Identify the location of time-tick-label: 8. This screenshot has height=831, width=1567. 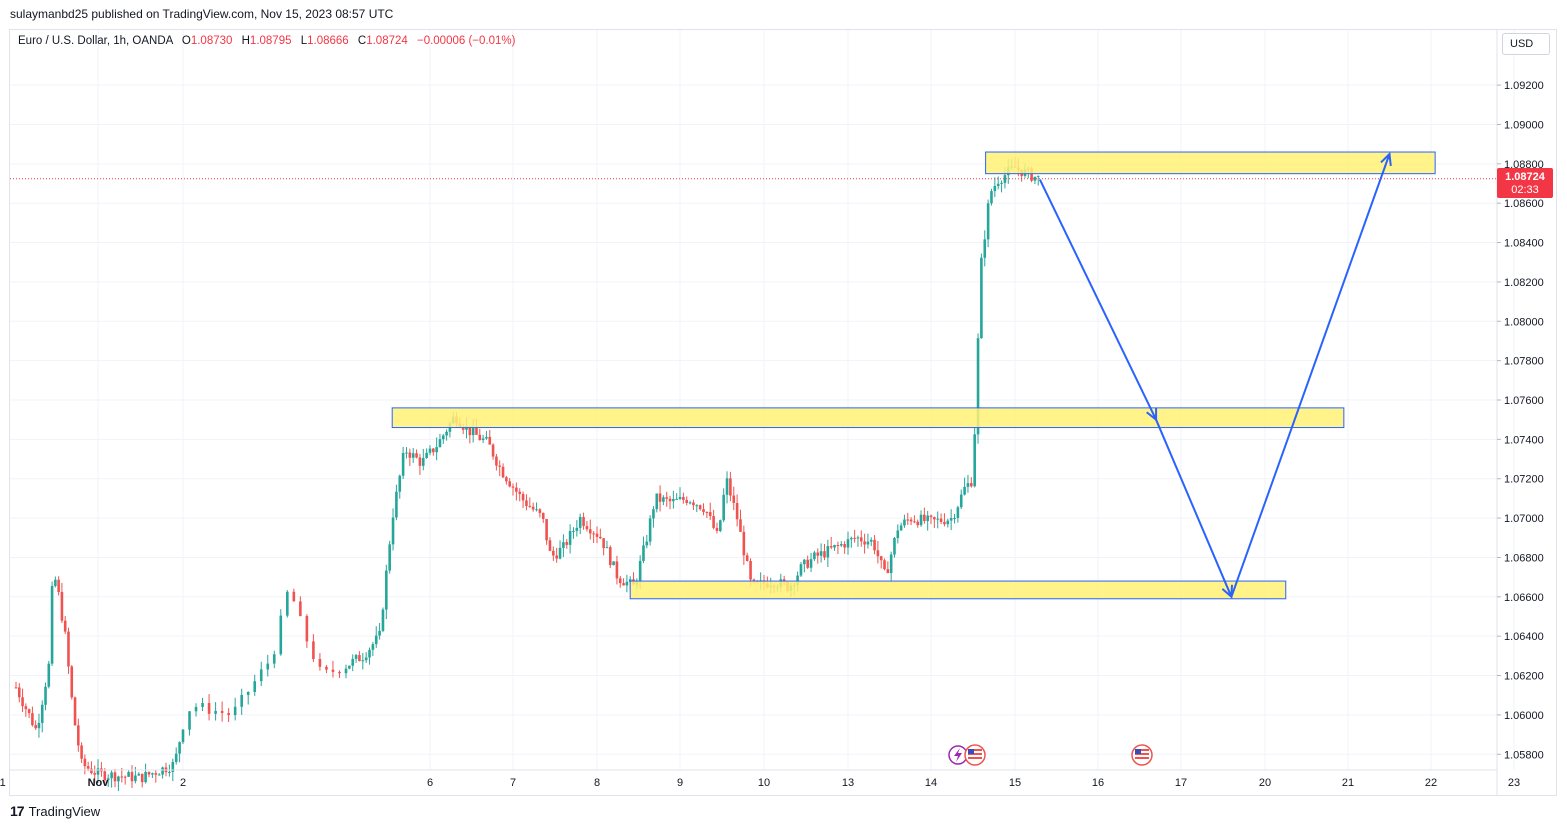
(597, 783).